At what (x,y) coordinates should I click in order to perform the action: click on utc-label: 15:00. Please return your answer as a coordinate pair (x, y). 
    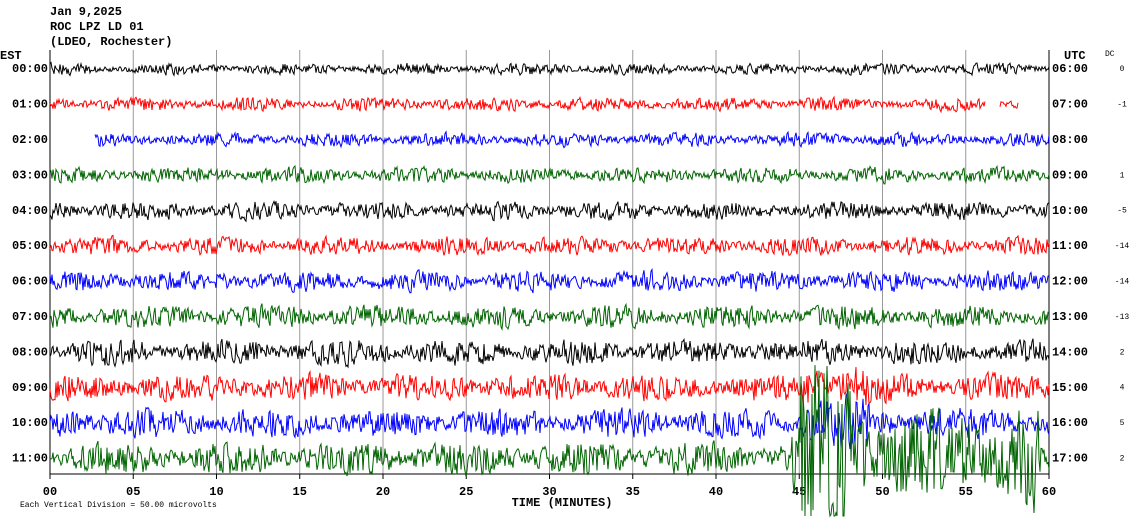
    Looking at the image, I should click on (1070, 388).